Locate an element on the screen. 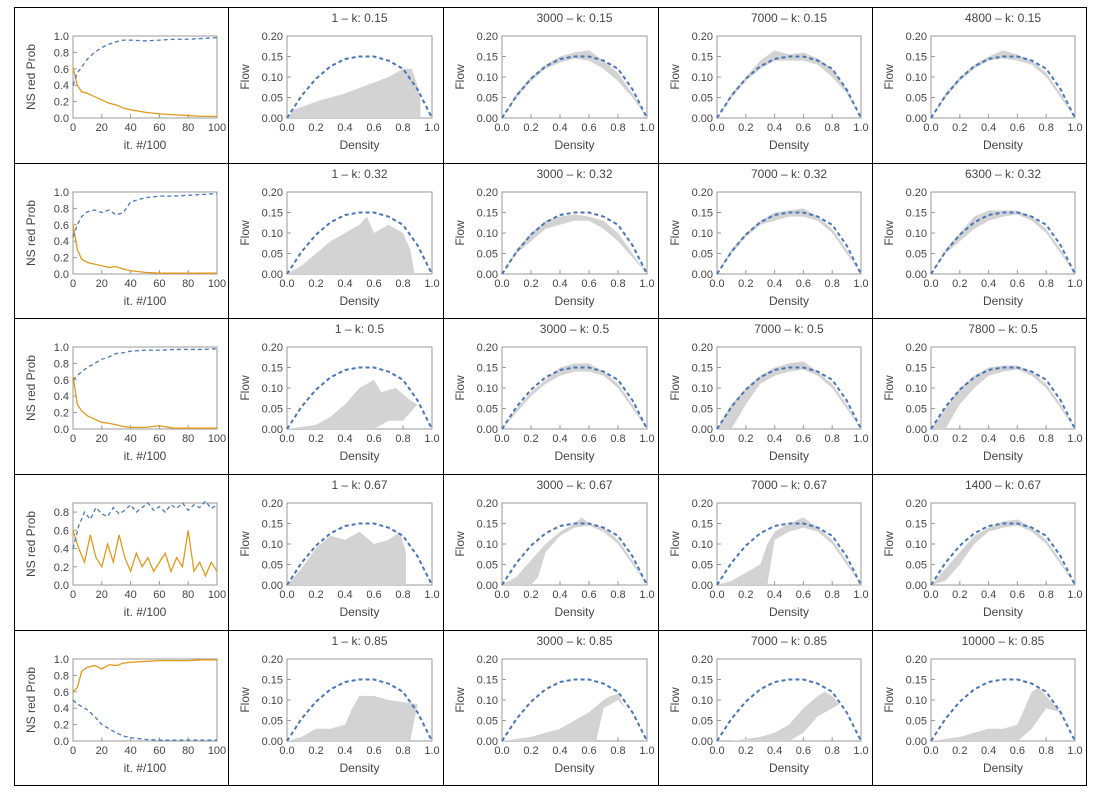 The image size is (1100, 793). chart-title: 7000 – k: 0.32 is located at coordinates (789, 174).